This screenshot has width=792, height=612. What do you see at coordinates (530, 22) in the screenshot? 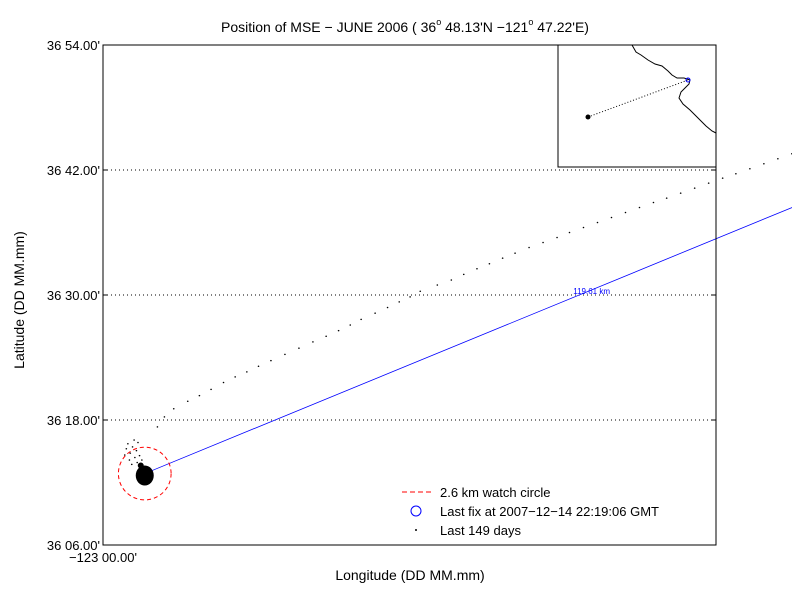
I see `title-degree-2: o` at bounding box center [530, 22].